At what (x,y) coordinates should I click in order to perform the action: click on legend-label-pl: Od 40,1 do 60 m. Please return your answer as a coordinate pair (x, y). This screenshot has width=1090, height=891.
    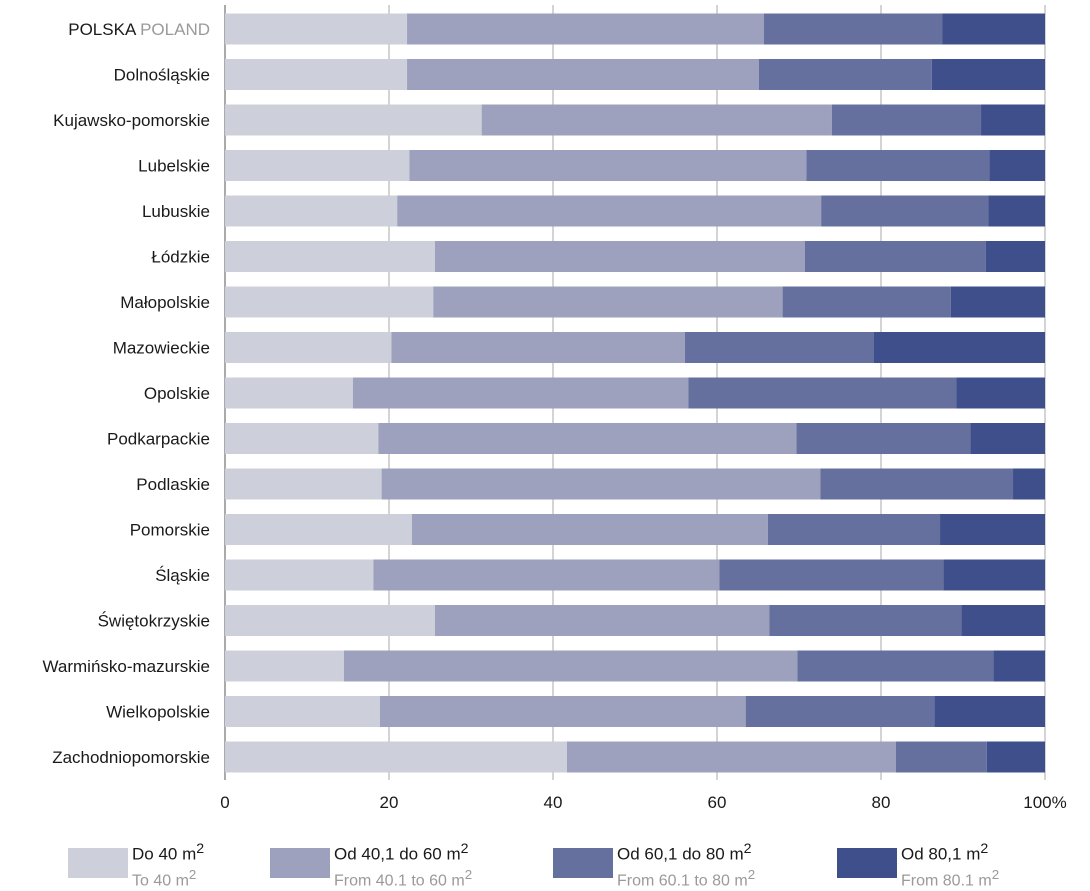
    Looking at the image, I should click on (397, 854).